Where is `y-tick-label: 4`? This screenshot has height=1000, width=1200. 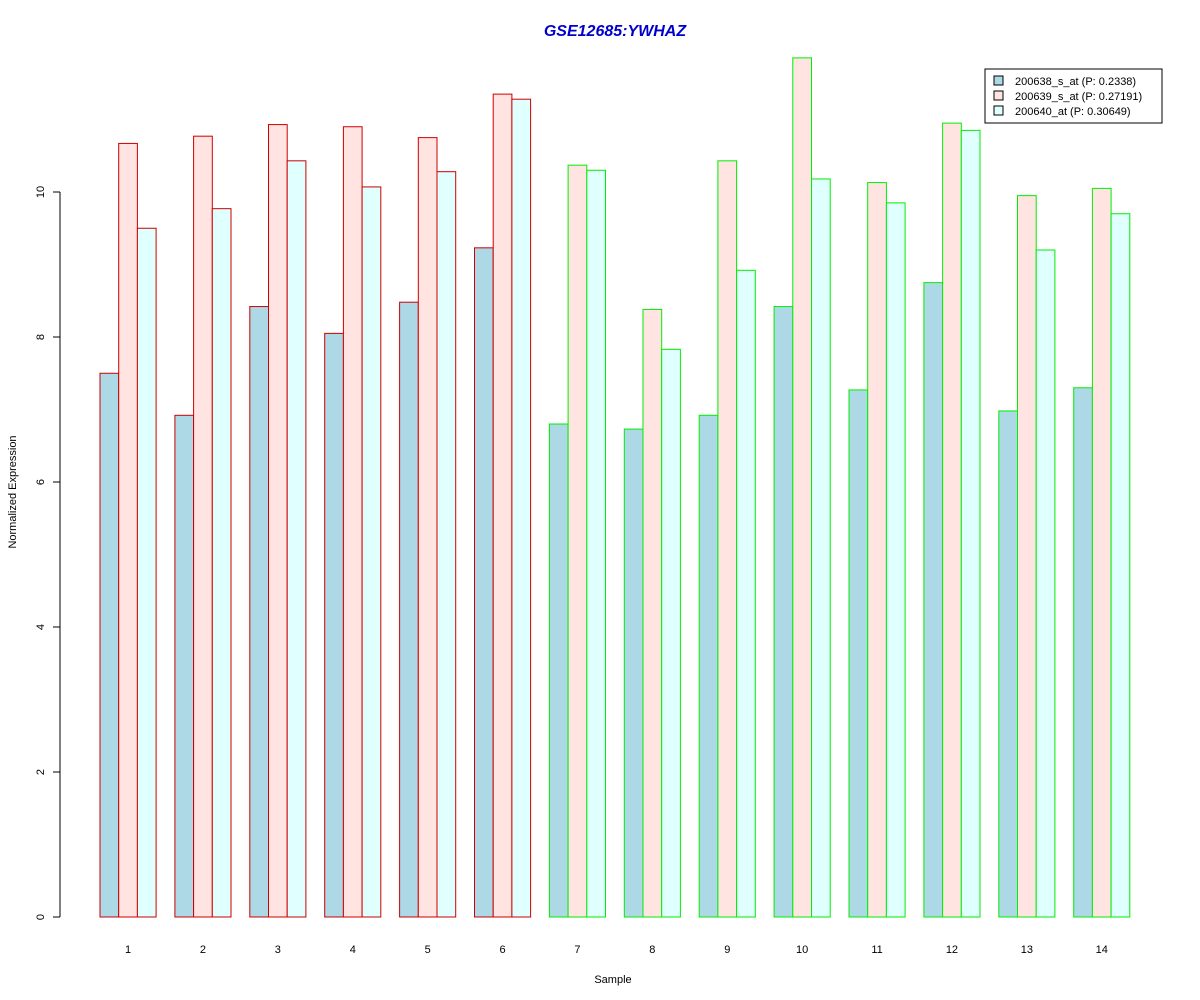 y-tick-label: 4 is located at coordinates (41, 627).